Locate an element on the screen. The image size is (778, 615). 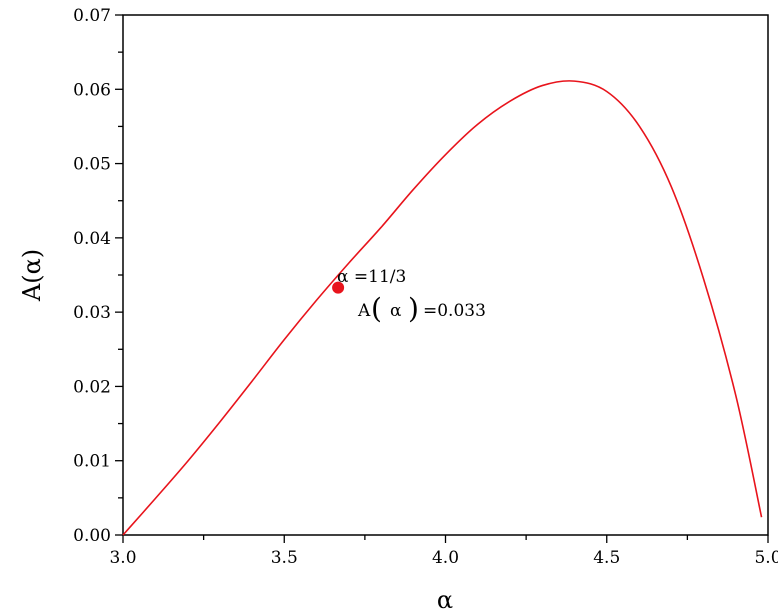
x-tick-label: 4.0 is located at coordinates (445, 558).